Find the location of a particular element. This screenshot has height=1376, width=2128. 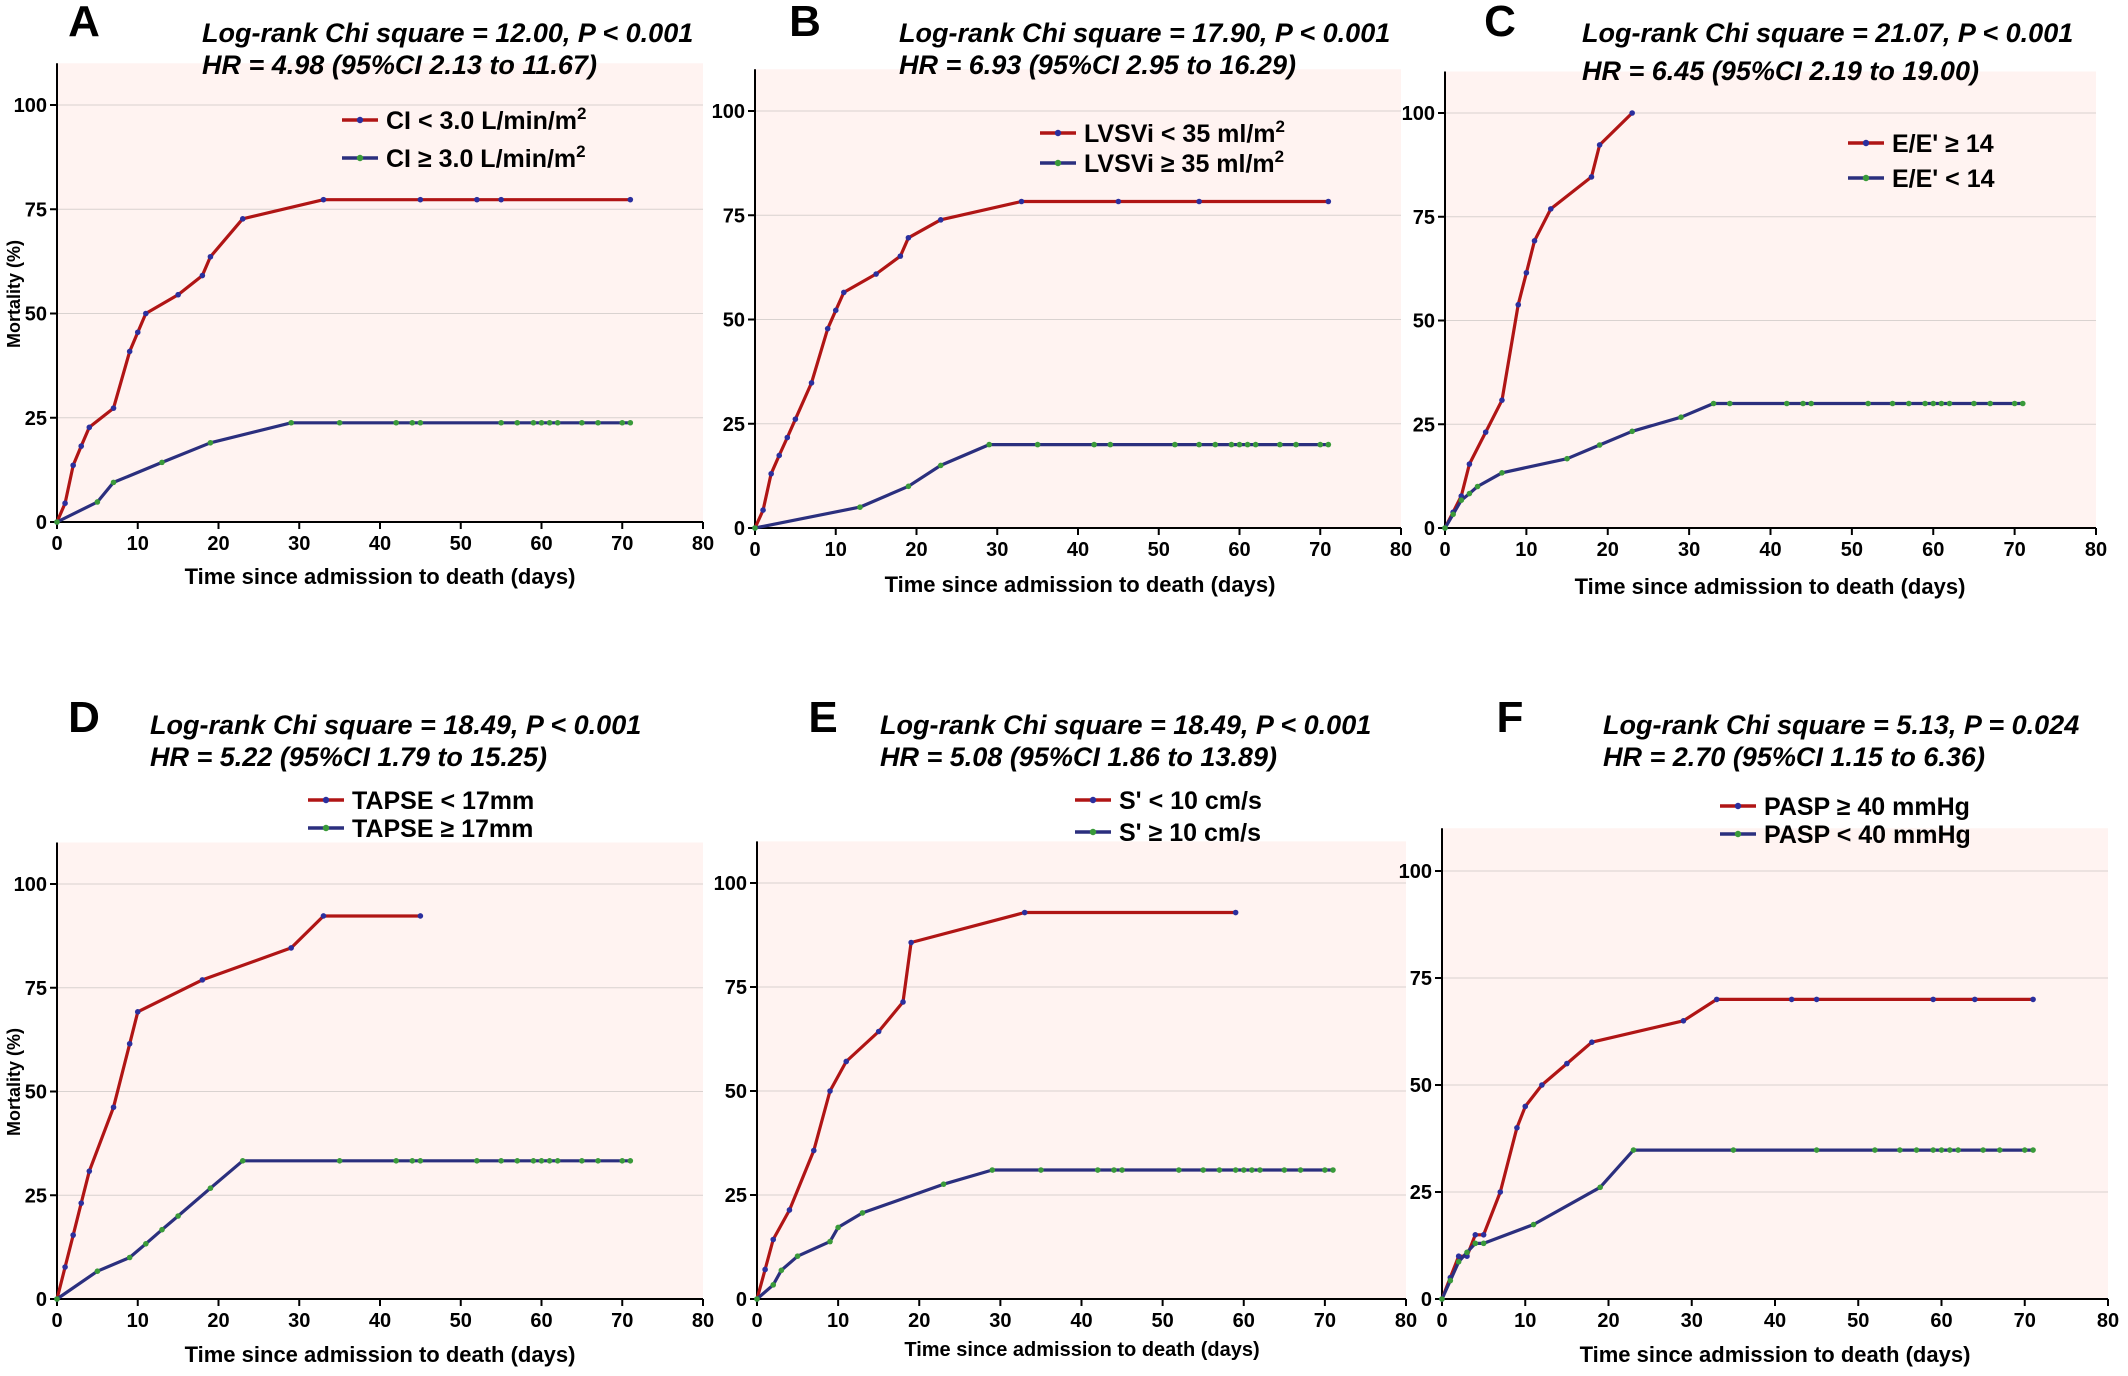

panel-letter: B is located at coordinates (805, 23).